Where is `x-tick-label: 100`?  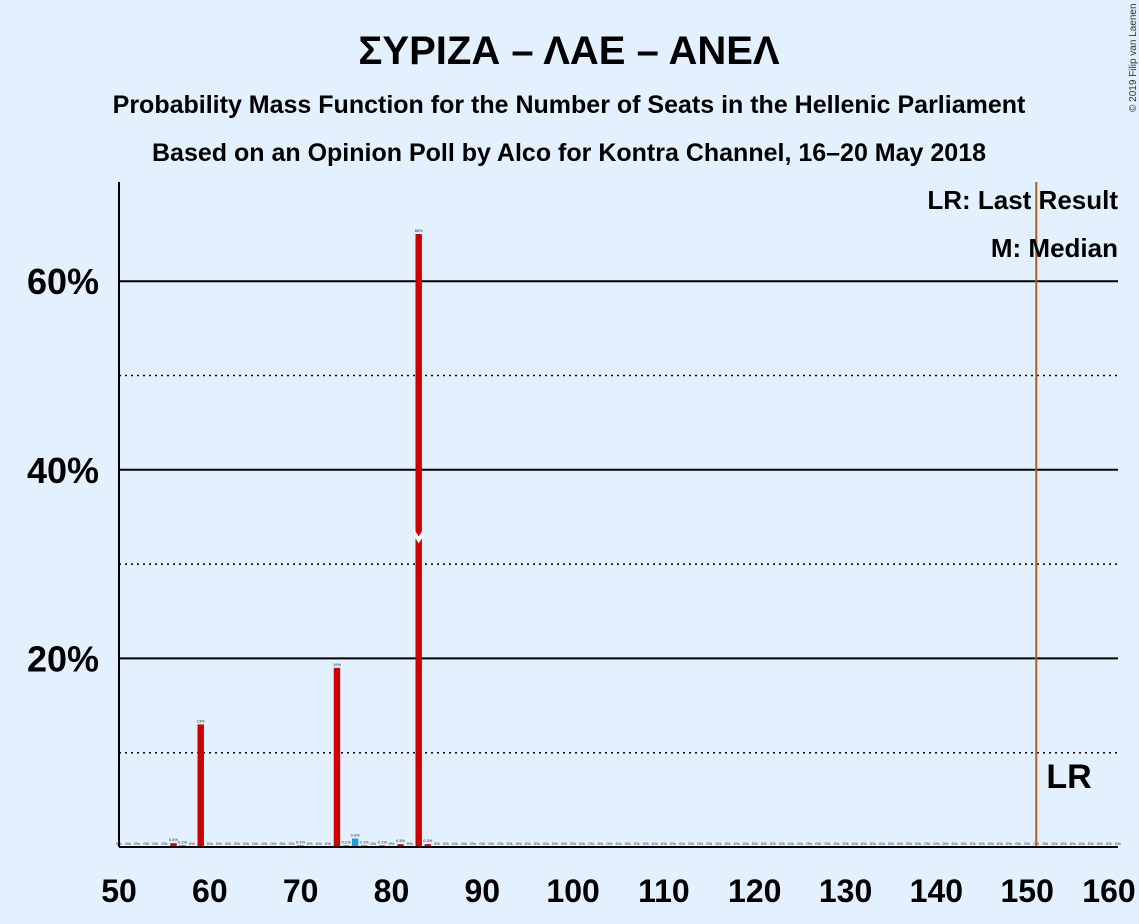
x-tick-label: 100 is located at coordinates (572, 891).